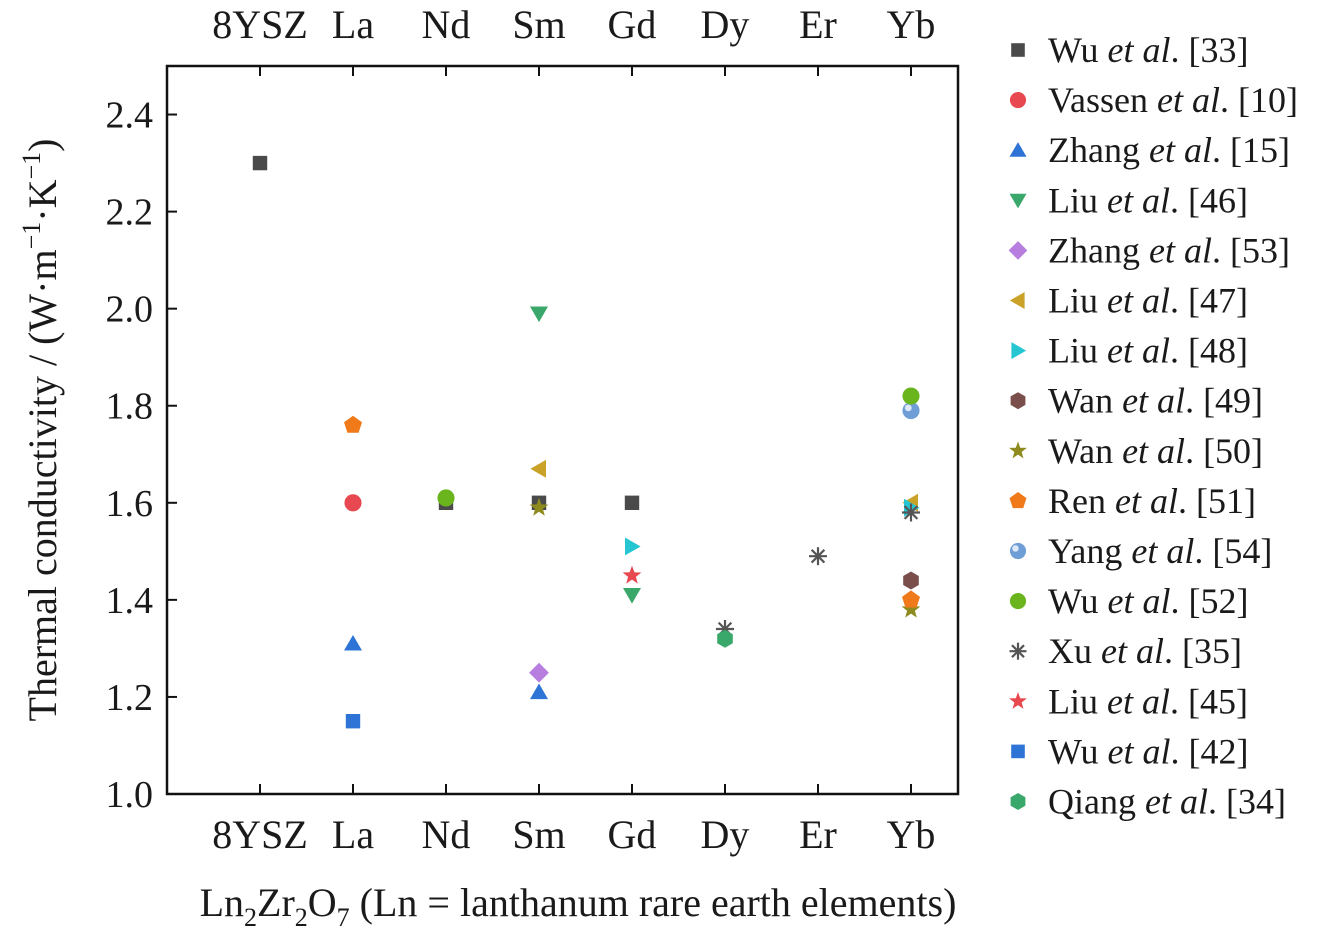 Image resolution: width=1337 pixels, height=942 pixels. I want to click on legend-item: Yang et al. [54], so click(1140, 551).